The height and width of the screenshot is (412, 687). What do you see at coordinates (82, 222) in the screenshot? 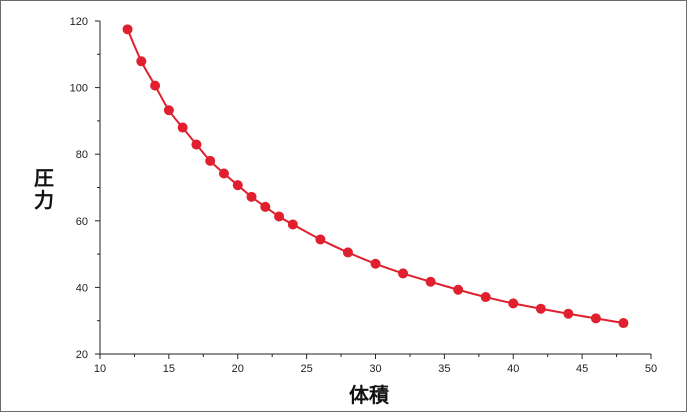
I see `y-tick-label: 60` at bounding box center [82, 222].